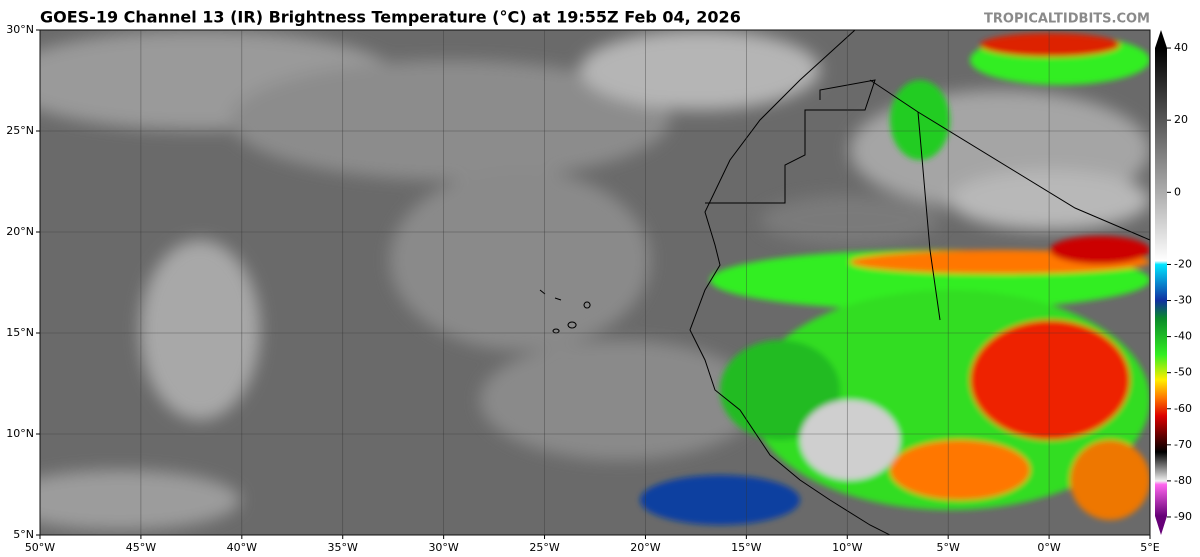 The image size is (1200, 557). Describe the element at coordinates (1161, 525) in the screenshot. I see `colorbar-extend-bottom` at that location.